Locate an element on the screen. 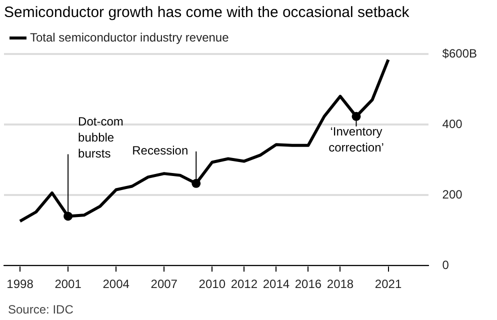  annotation: ‘Inventory correction’ is located at coordinates (356, 139).